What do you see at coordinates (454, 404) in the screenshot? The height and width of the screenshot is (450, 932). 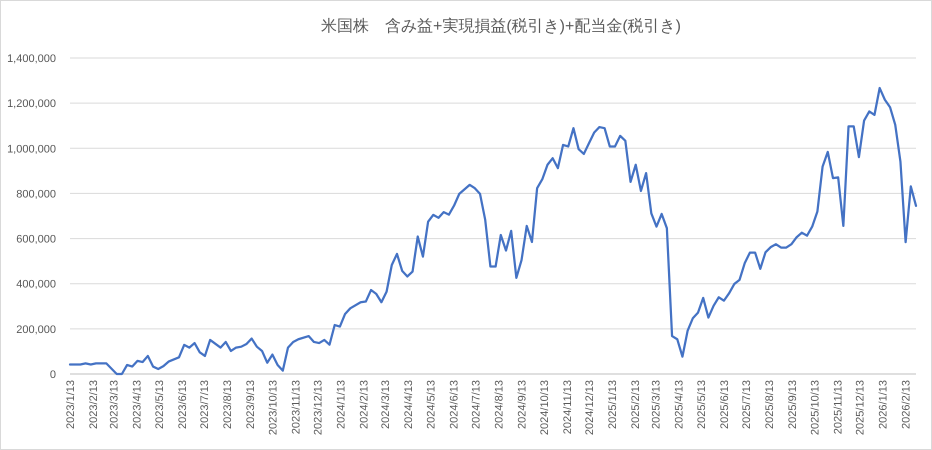 I see `x-tick-label: 2024/6/13` at bounding box center [454, 404].